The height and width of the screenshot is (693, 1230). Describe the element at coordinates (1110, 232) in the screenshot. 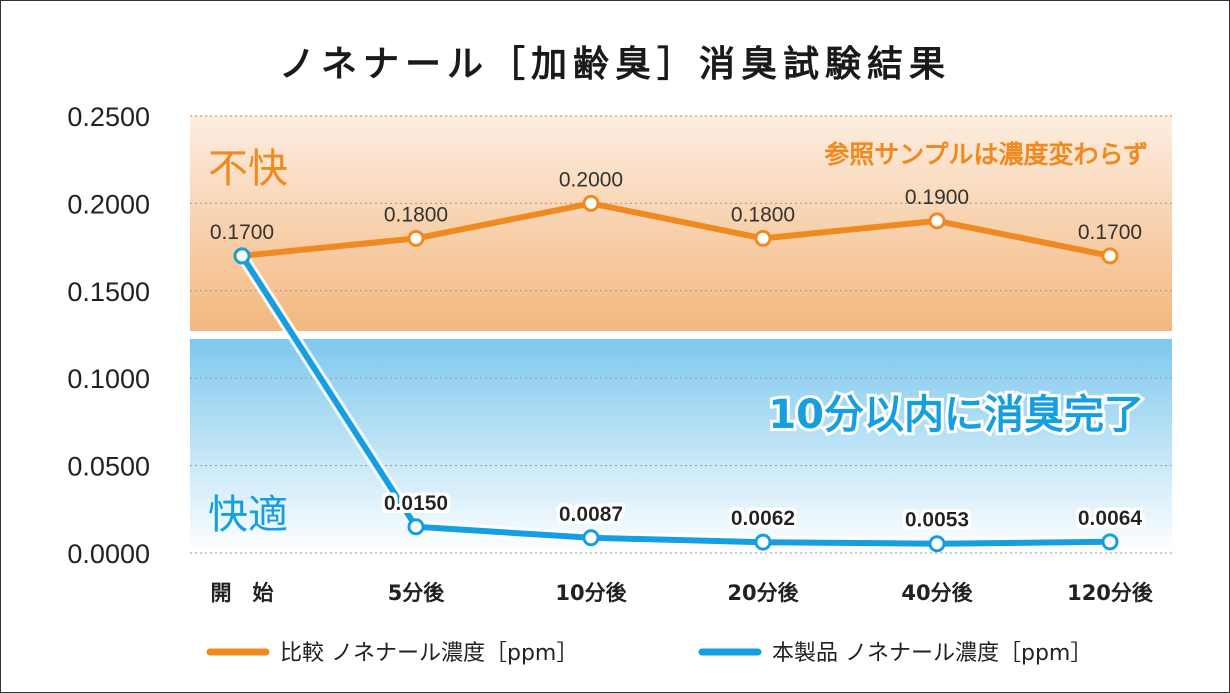

I see `data-label-s0-5: 0.1700` at that location.